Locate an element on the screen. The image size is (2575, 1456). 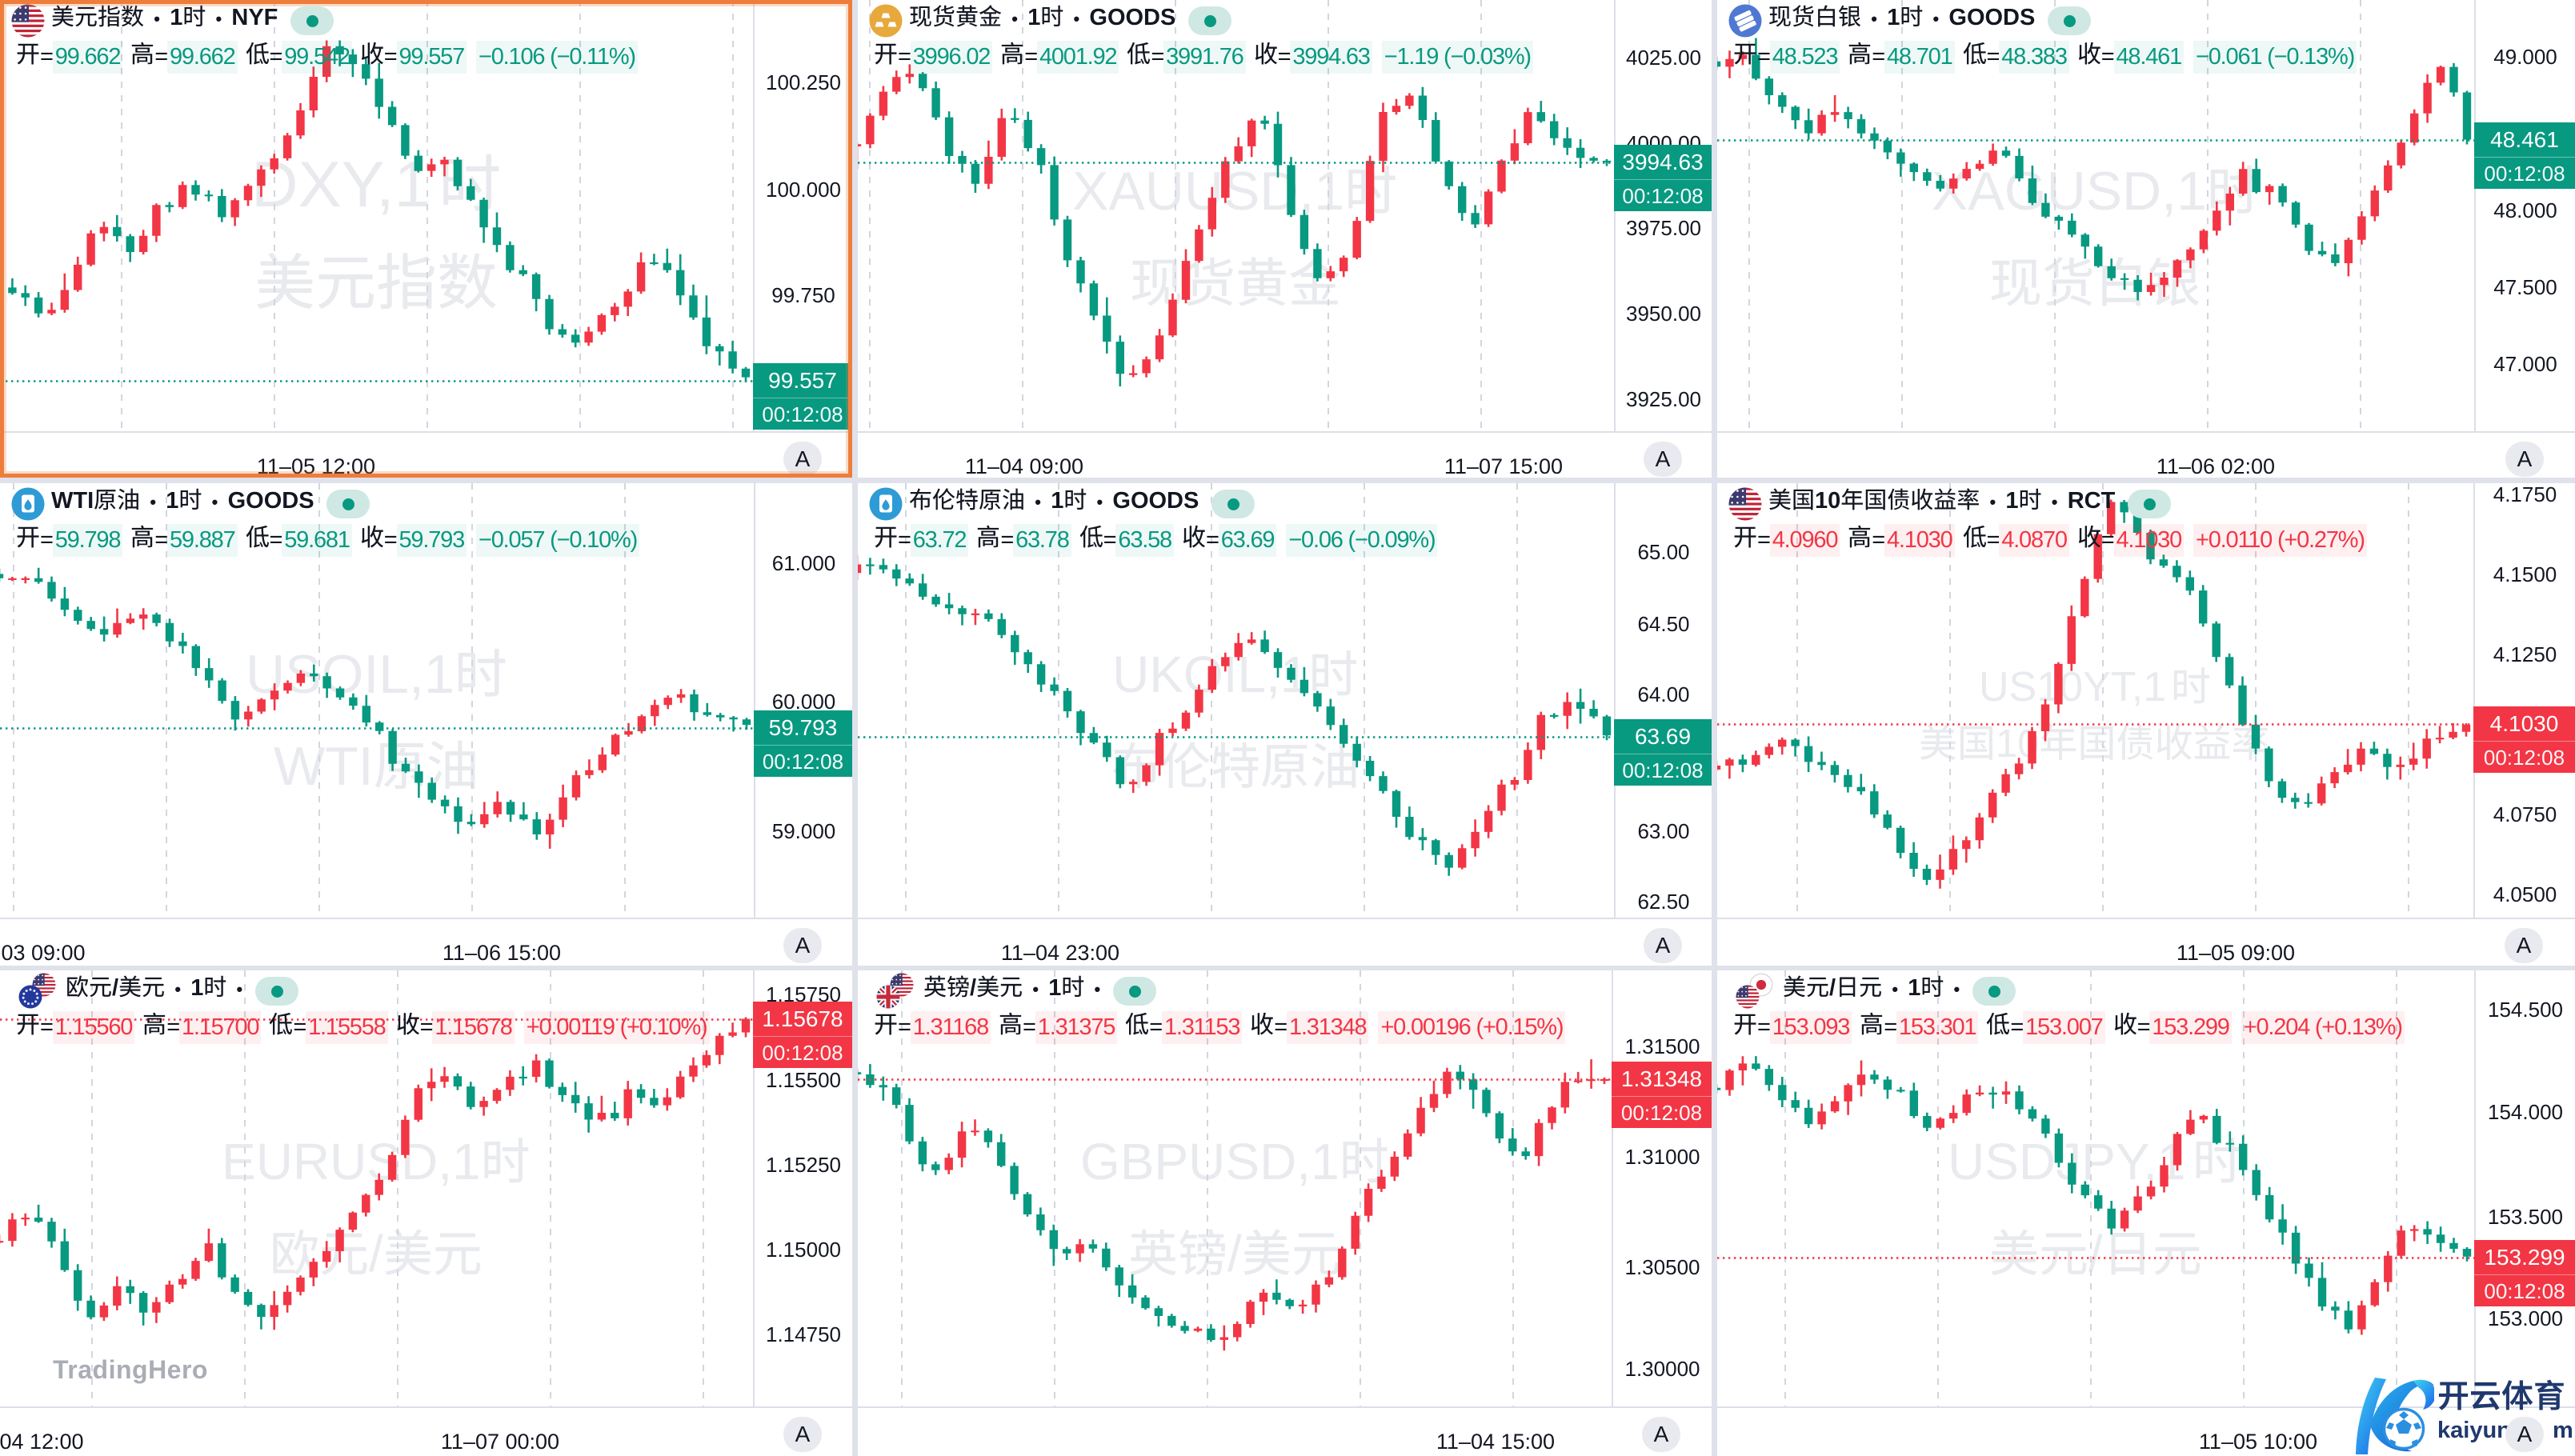
svg-text: USOIL,1 is located at coordinates (350, 674).